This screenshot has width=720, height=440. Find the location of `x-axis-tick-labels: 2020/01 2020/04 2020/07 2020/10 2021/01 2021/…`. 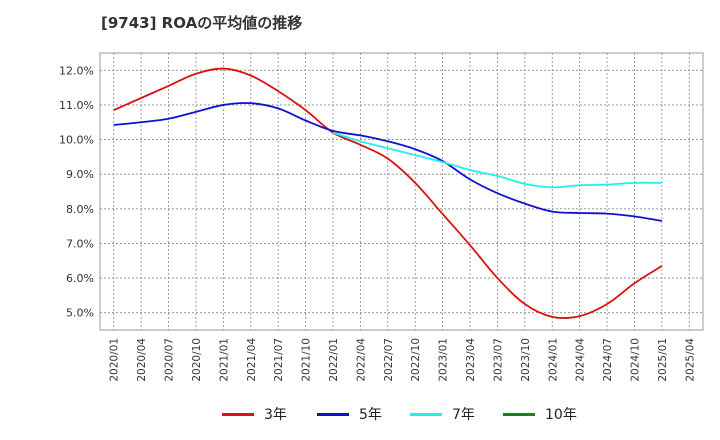

x-axis-tick-labels: 2020/01 2020/04 2020/07 2020/10 2021/01 2021/… is located at coordinates (403, 360).